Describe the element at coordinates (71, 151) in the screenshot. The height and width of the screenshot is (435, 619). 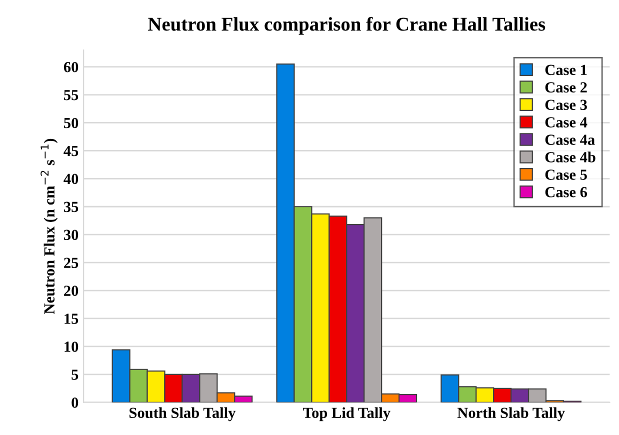
I see `y-tick-label: 45` at that location.